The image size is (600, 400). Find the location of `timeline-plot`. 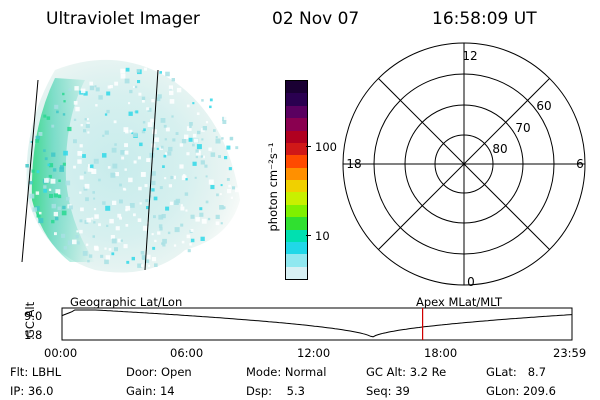

timeline-plot is located at coordinates (317, 324).